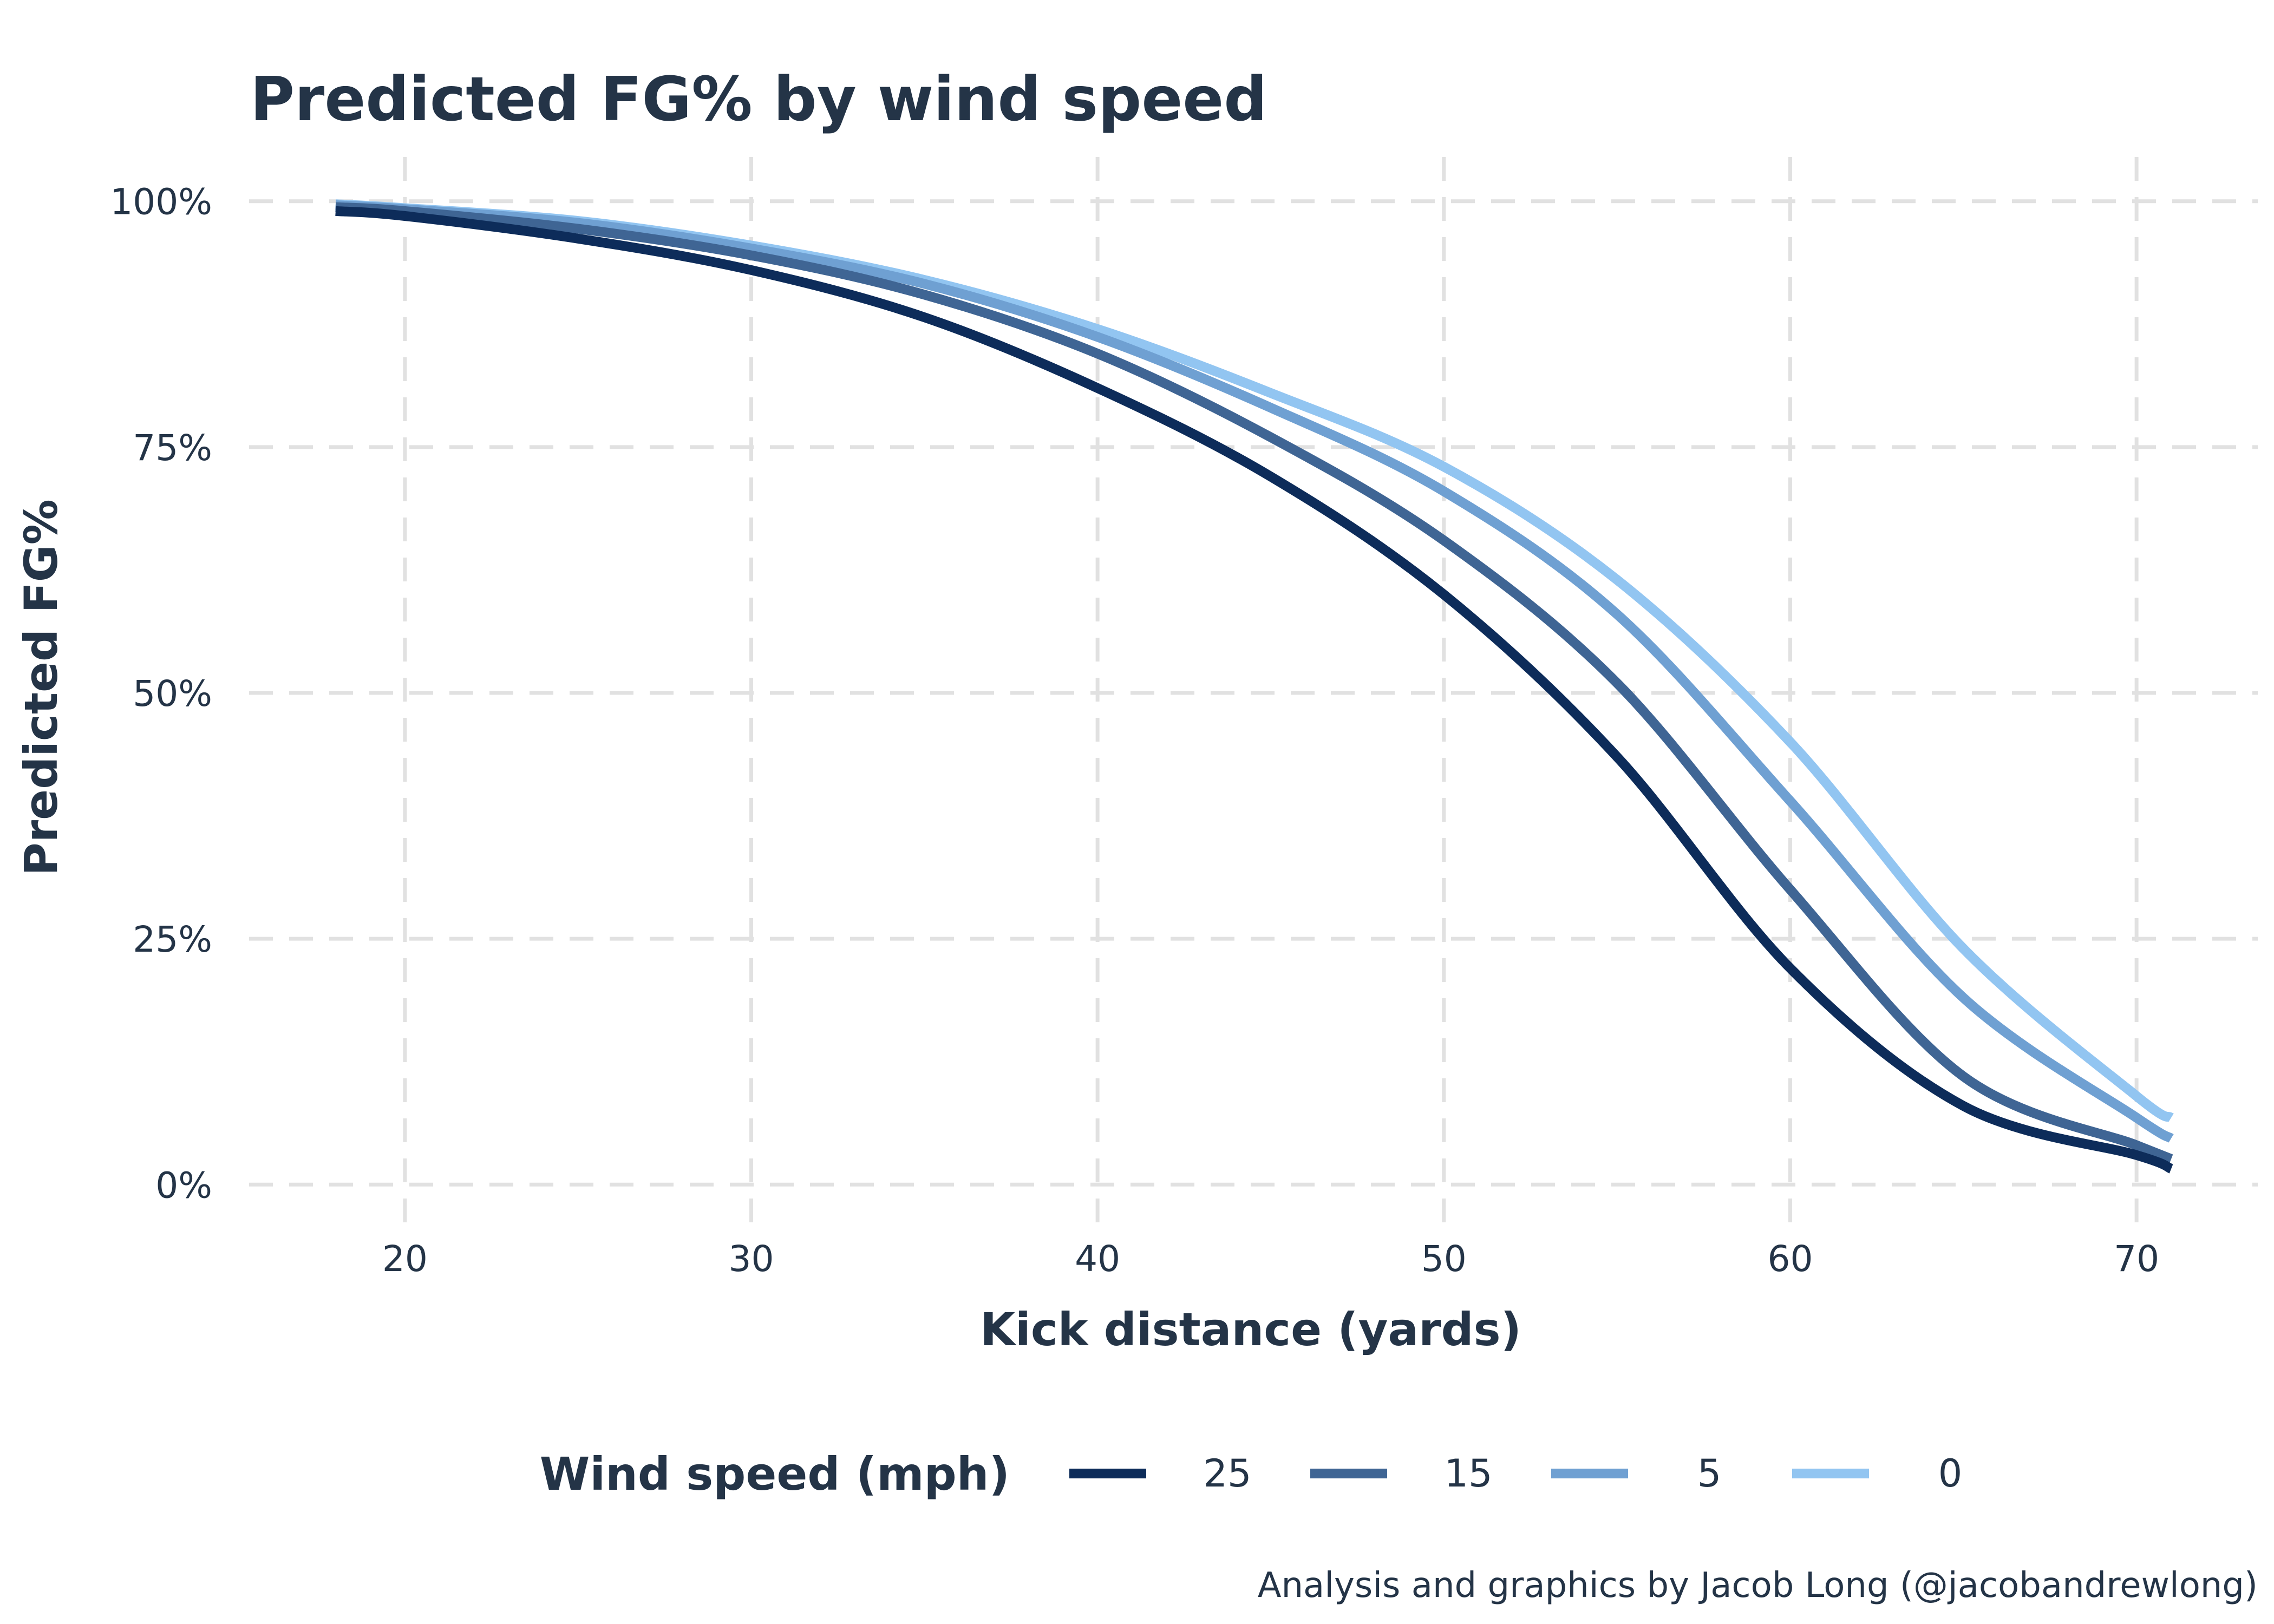 The width and height of the screenshot is (2274, 1624). Describe the element at coordinates (1444, 1259) in the screenshot. I see `x-tick-label: 50` at that location.